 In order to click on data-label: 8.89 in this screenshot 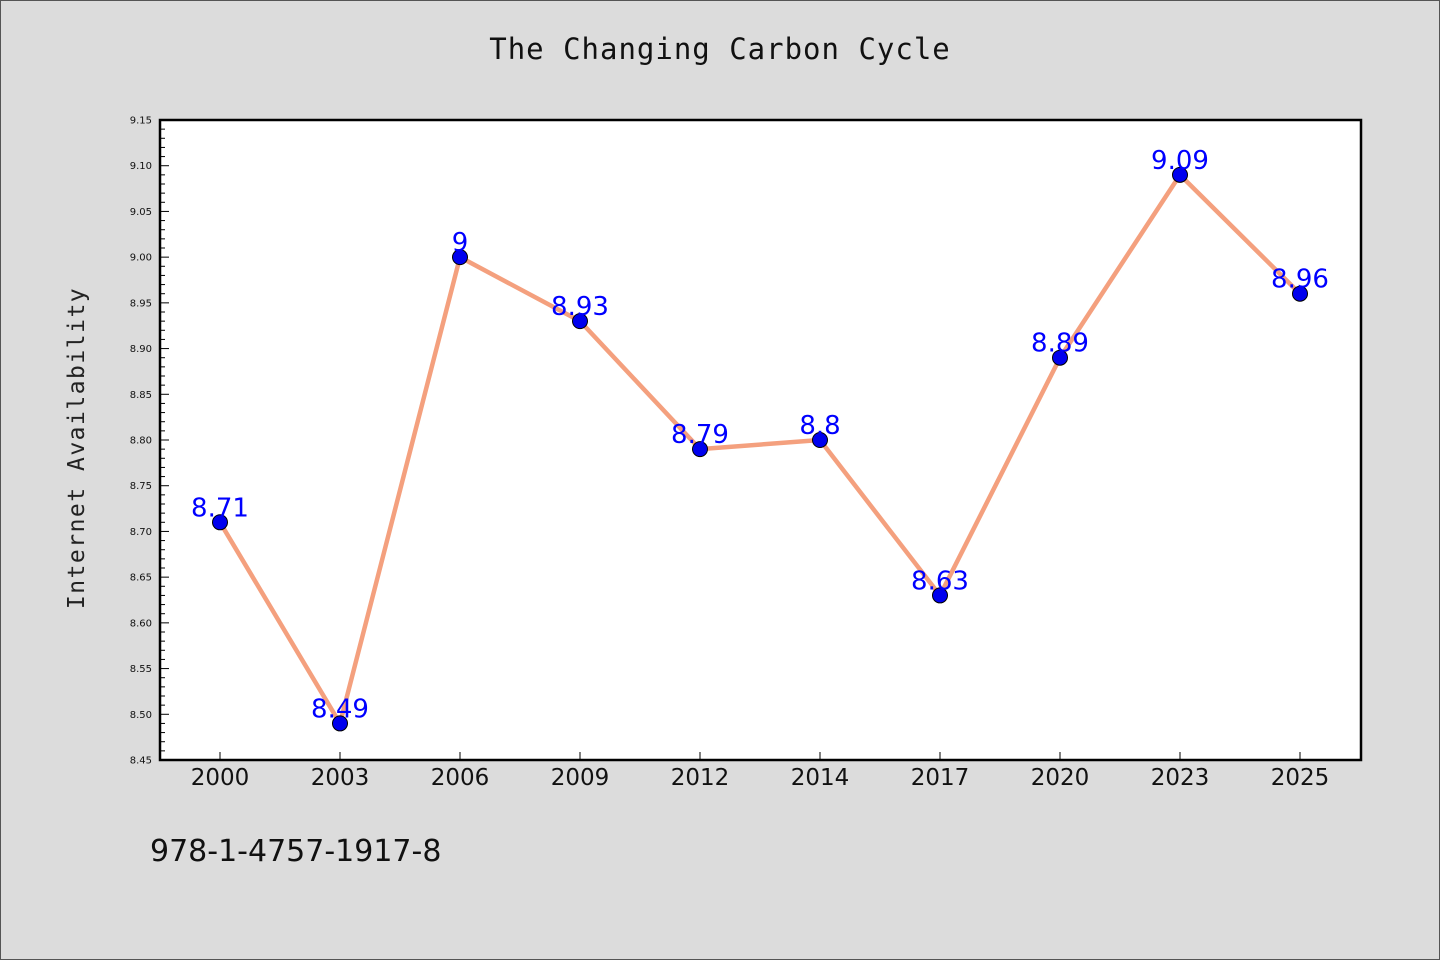, I will do `click(1060, 344)`.